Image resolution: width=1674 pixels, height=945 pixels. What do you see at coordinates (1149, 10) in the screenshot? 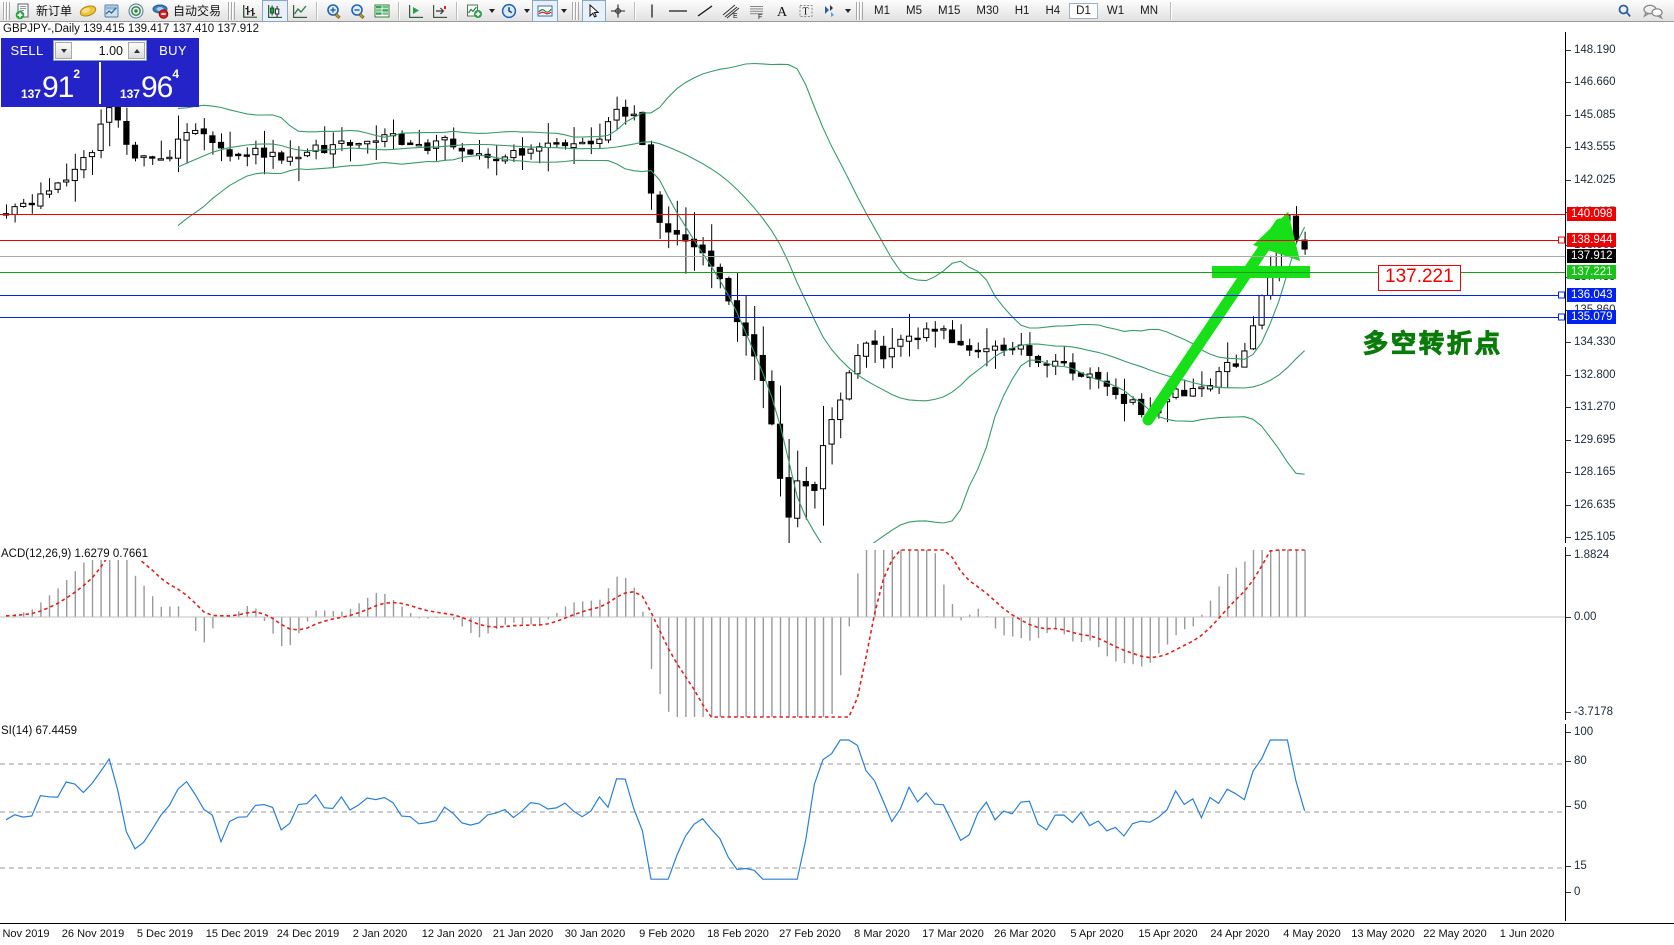
I see `timeframe-mn: MN` at bounding box center [1149, 10].